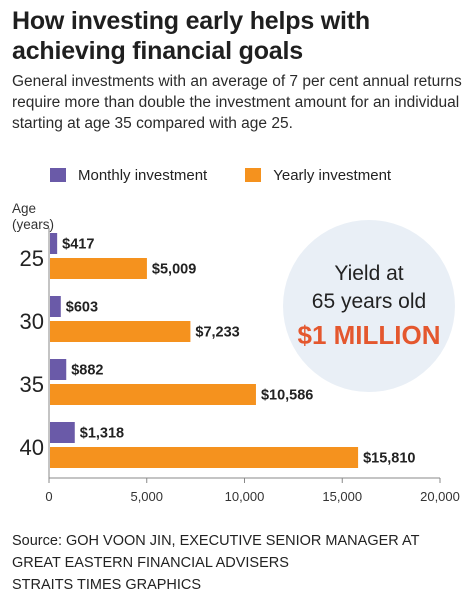  Describe the element at coordinates (78, 245) in the screenshot. I see `data-label-monthly: $417` at that location.